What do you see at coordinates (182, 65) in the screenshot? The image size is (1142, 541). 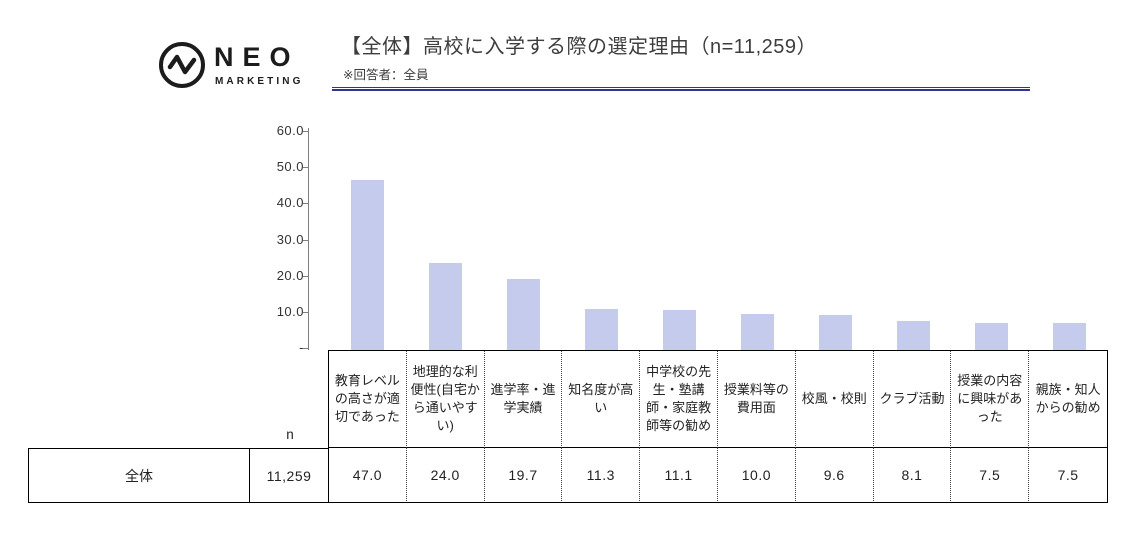 I see `pulse-circle-icon` at bounding box center [182, 65].